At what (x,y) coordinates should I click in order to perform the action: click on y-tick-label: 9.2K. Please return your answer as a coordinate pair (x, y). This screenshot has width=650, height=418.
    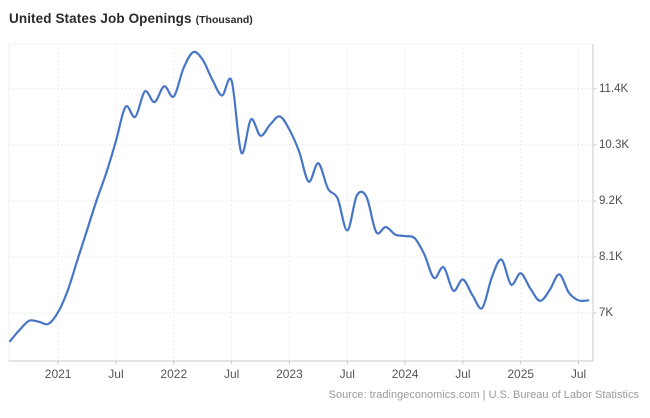
    Looking at the image, I should click on (611, 200).